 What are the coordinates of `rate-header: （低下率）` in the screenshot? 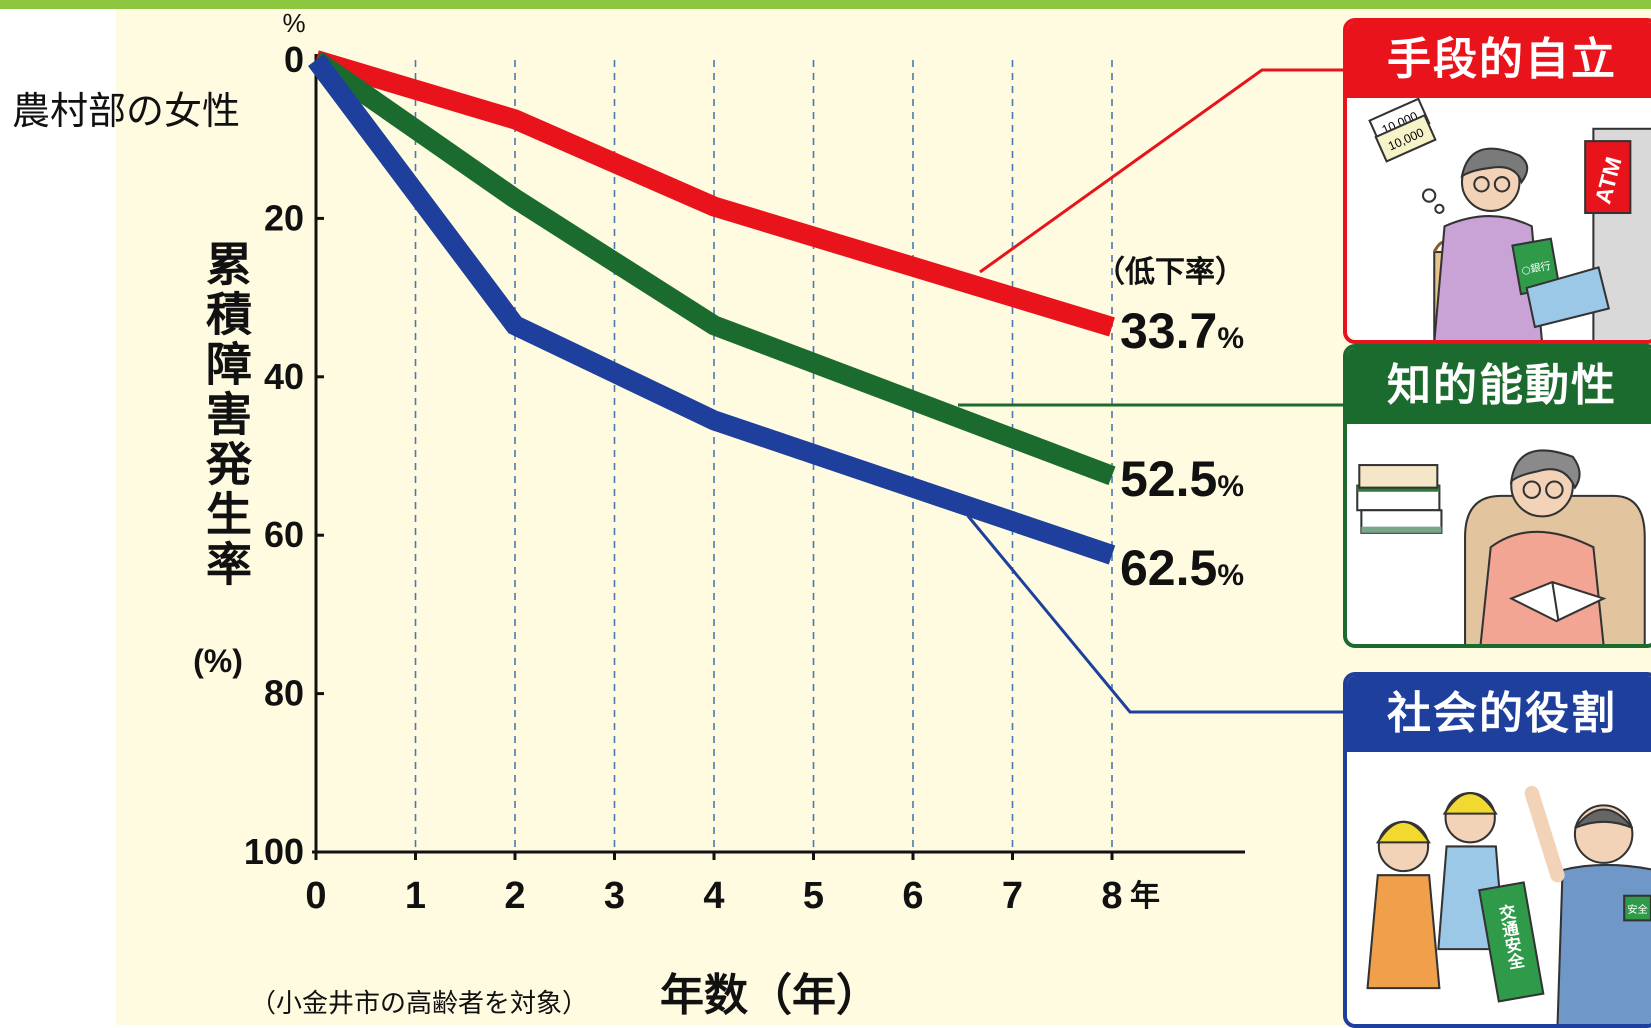 It's located at (1170, 272).